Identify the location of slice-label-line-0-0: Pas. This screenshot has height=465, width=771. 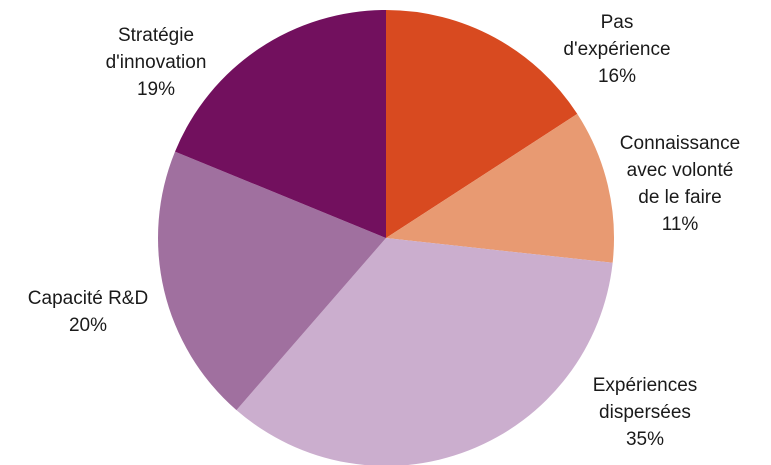
(617, 22).